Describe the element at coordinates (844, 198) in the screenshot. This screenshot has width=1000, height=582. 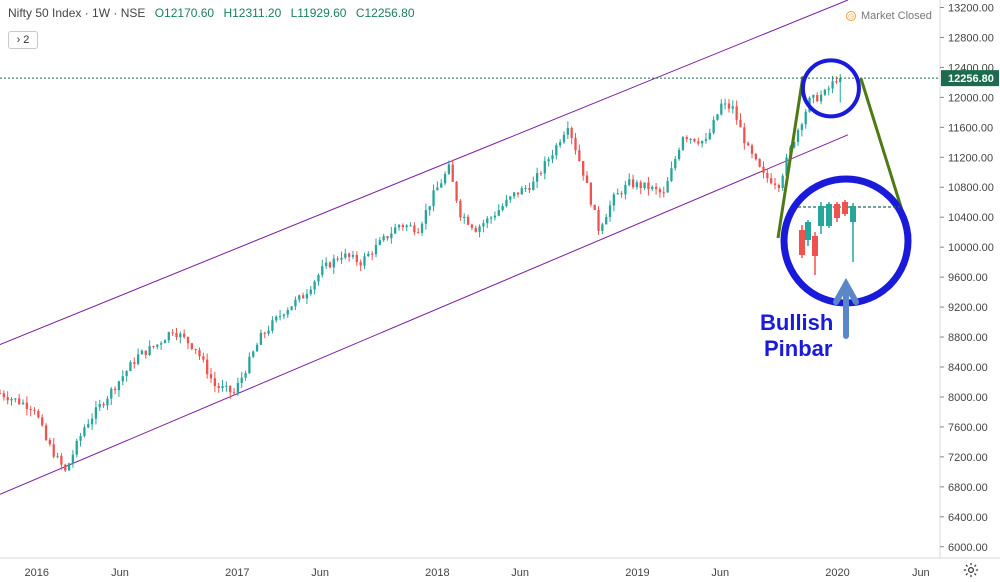
I see `pinbar-annotation` at that location.